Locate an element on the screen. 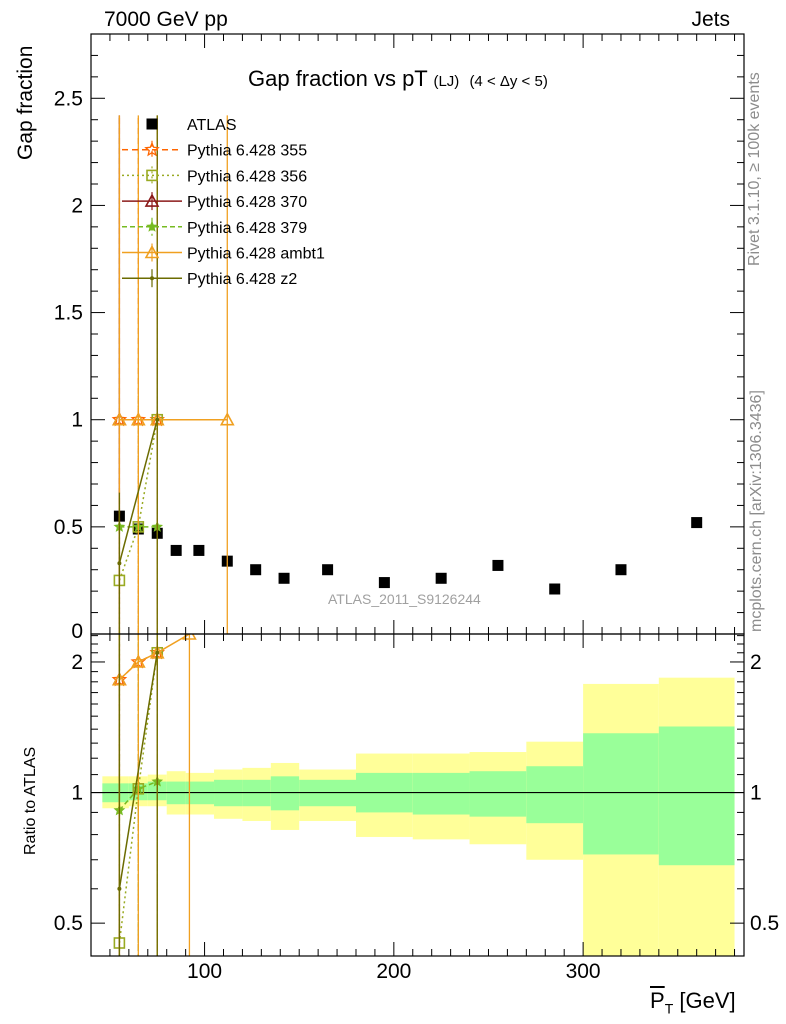  x-axis-label-symbol: P is located at coordinates (657, 1000).